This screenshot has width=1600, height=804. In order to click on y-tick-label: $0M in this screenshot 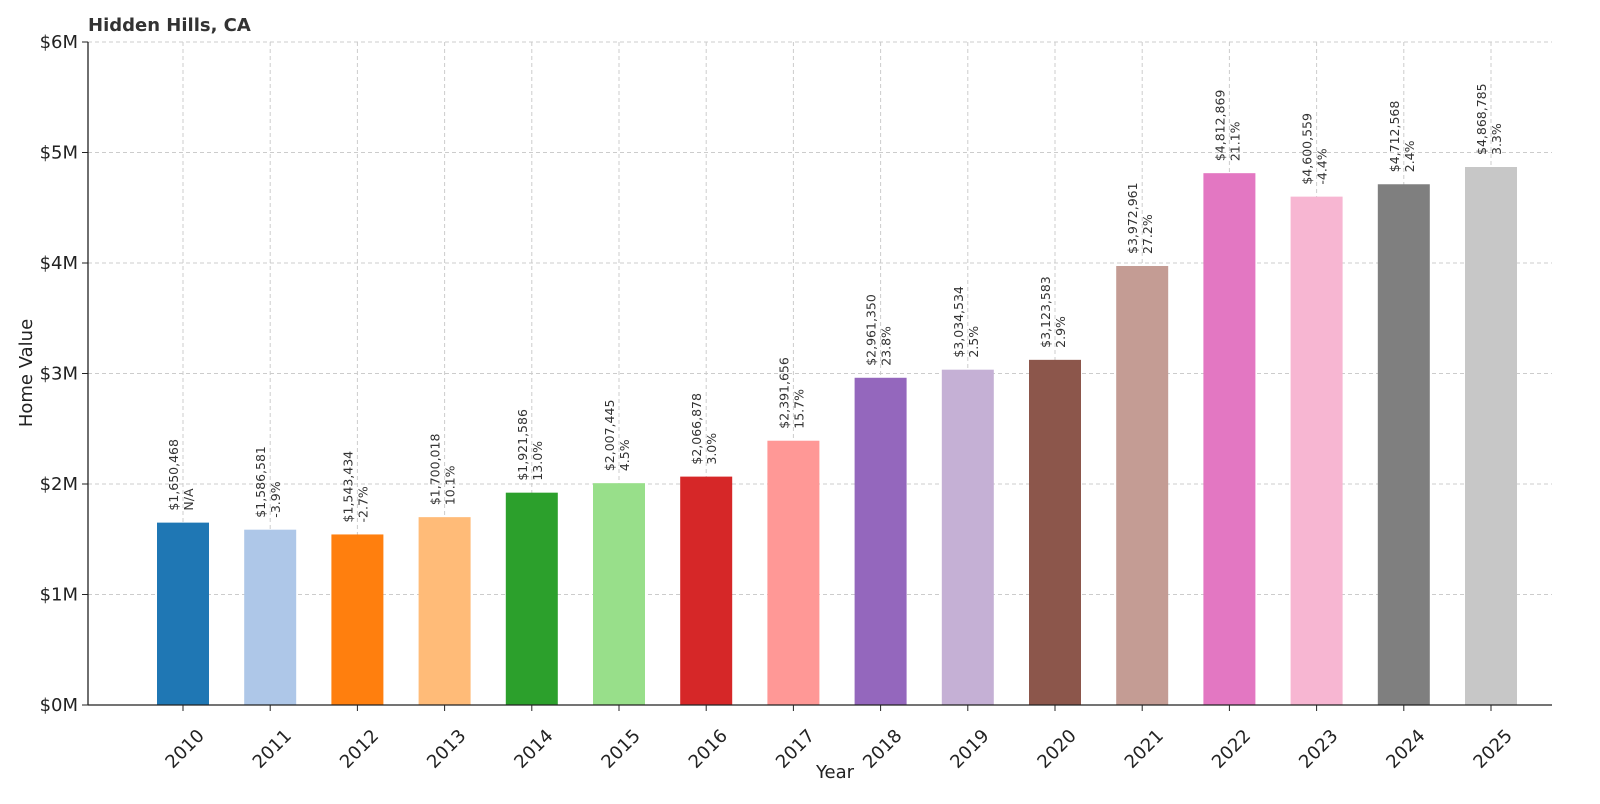, I will do `click(59, 705)`.